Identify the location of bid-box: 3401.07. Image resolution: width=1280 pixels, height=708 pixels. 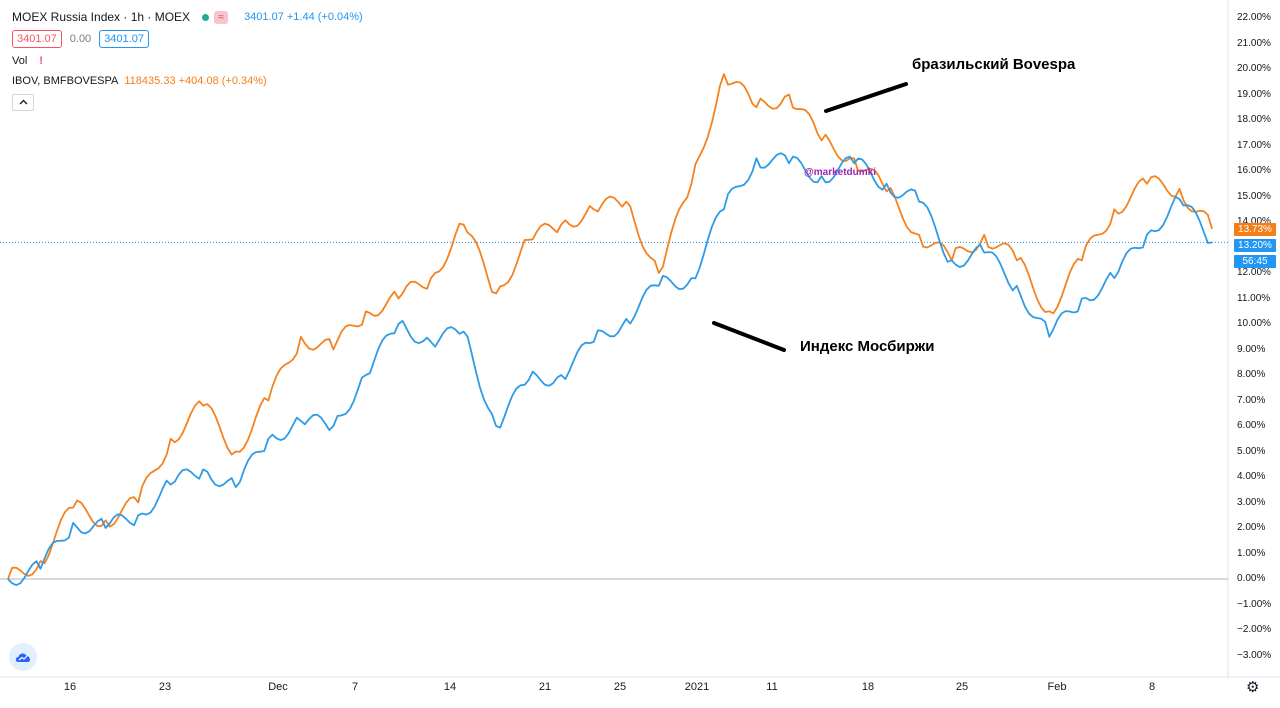
(37, 39).